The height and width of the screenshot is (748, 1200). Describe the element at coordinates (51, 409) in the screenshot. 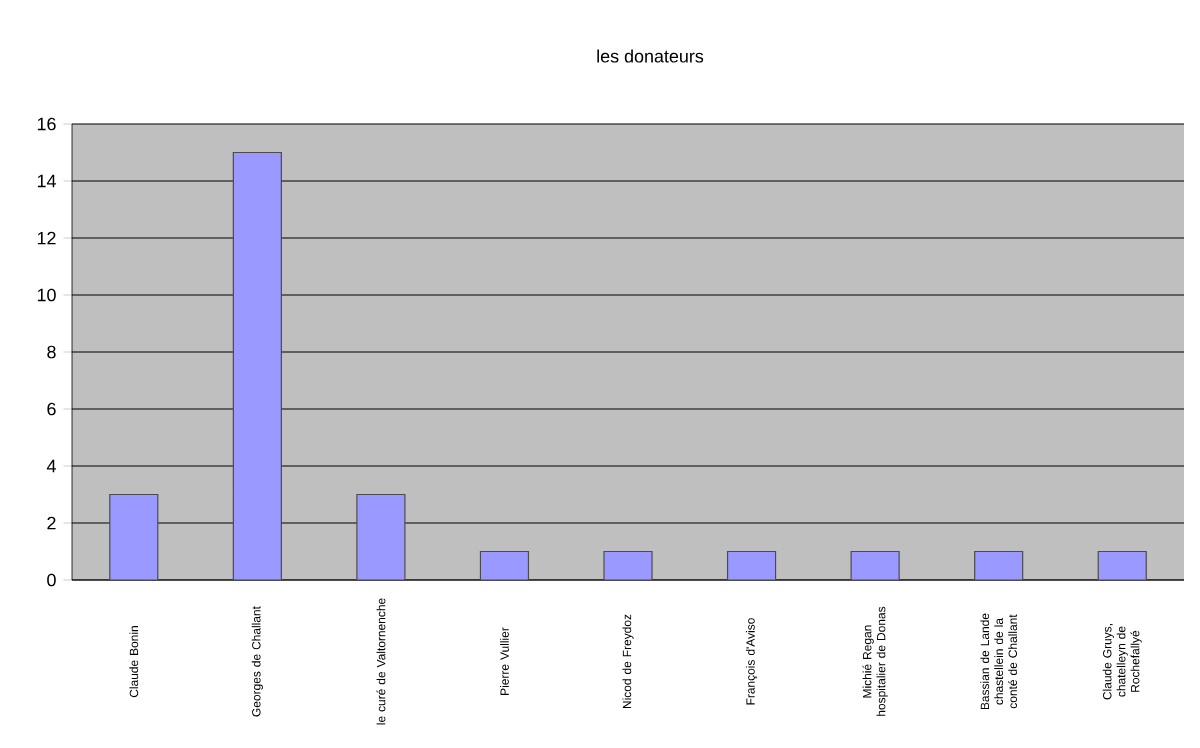

I see `y-tick-label: 6` at that location.